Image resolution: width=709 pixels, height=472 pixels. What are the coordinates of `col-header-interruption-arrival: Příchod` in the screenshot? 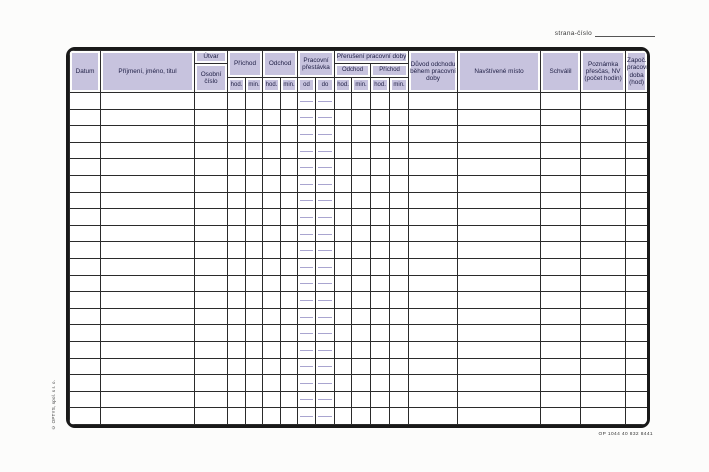 It's located at (390, 70).